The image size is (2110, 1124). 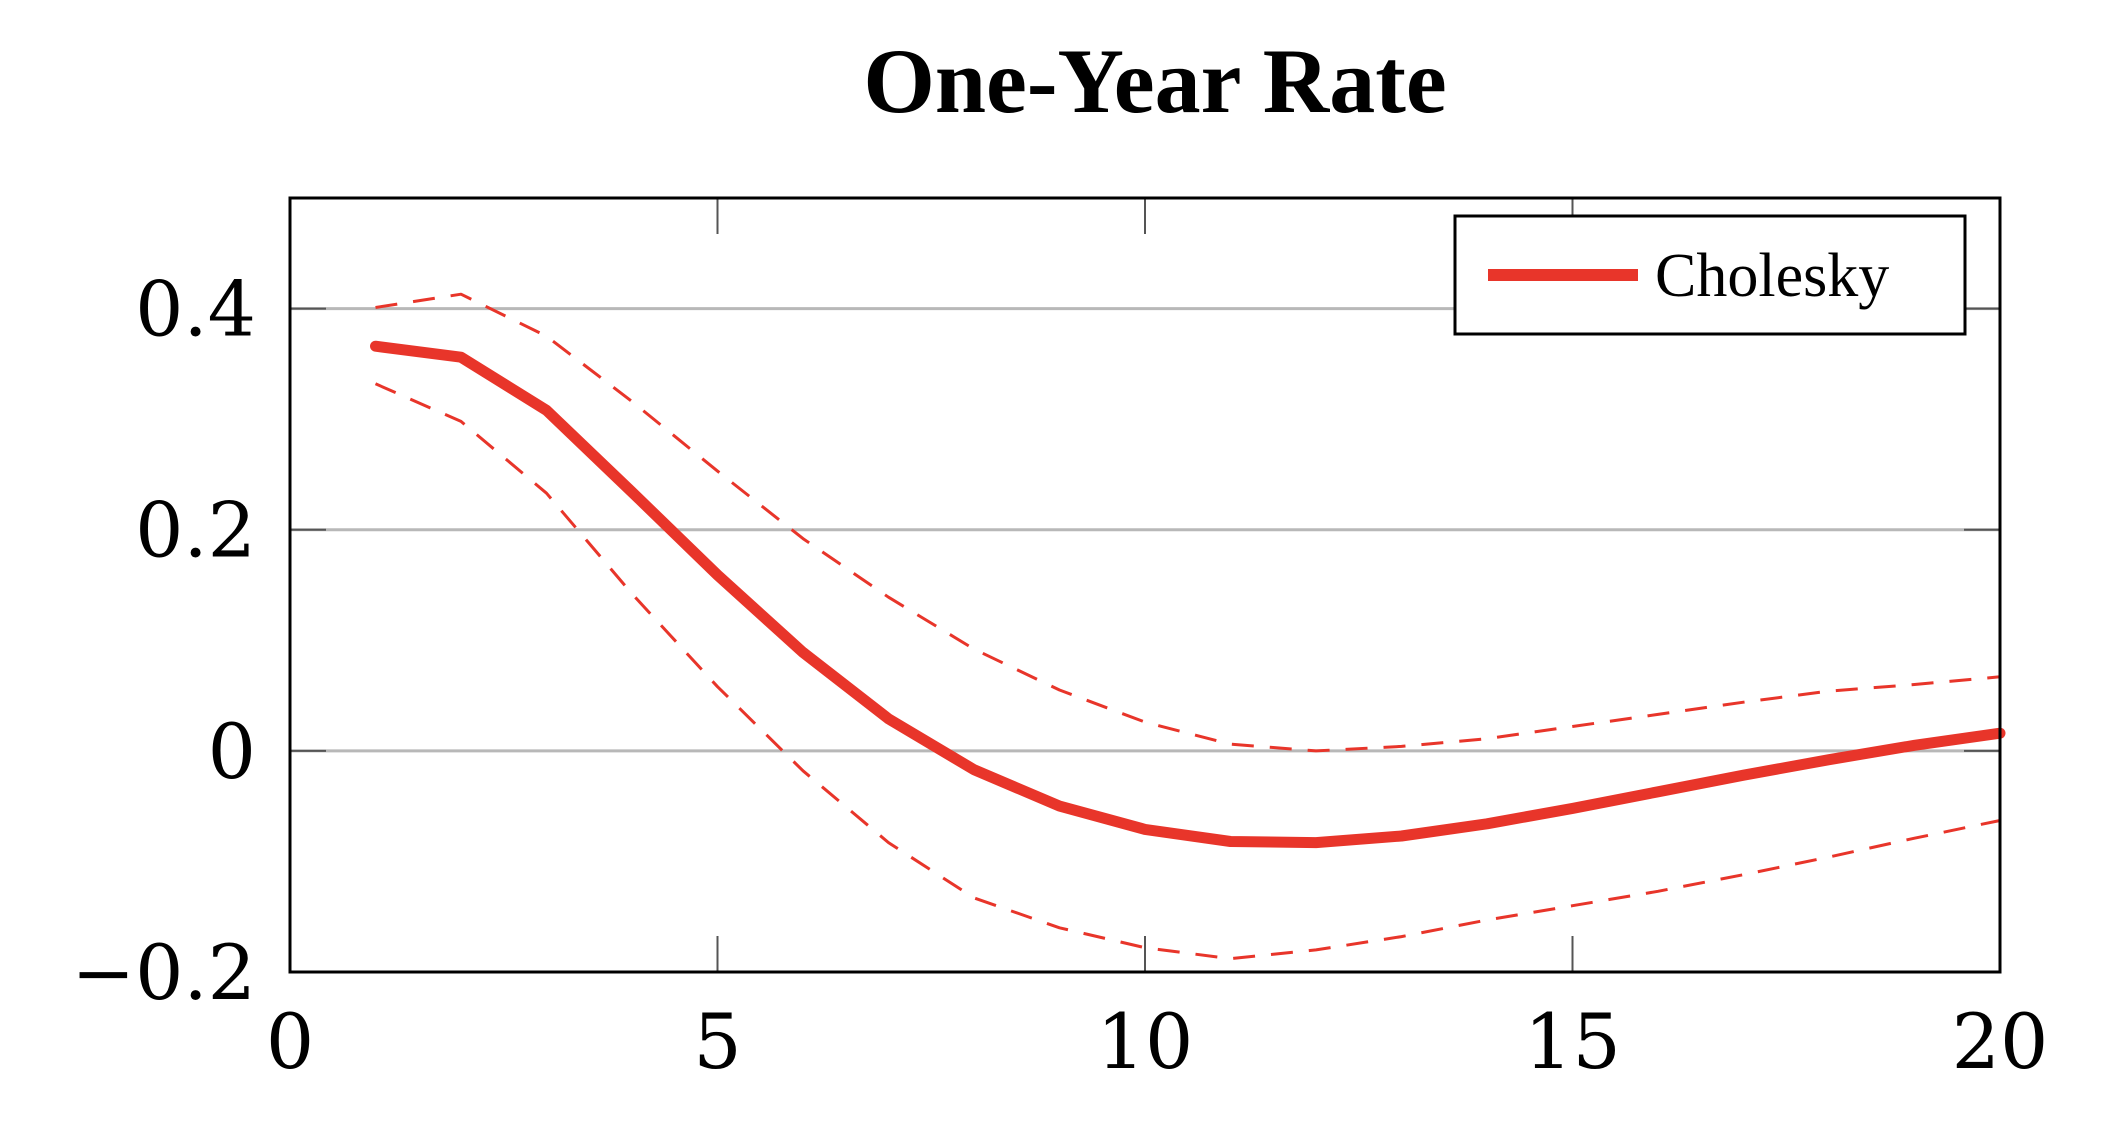 What do you see at coordinates (2000, 1041) in the screenshot?
I see `x-tick-label: 20` at bounding box center [2000, 1041].